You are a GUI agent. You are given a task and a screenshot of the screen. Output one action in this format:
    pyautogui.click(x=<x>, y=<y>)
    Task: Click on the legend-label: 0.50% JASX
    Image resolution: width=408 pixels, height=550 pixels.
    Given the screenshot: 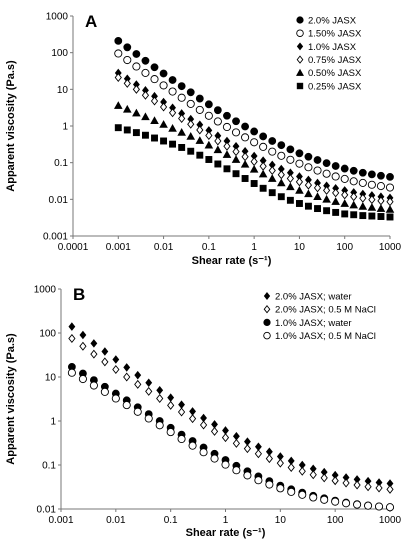 What is the action you would take?
    pyautogui.click(x=335, y=73)
    